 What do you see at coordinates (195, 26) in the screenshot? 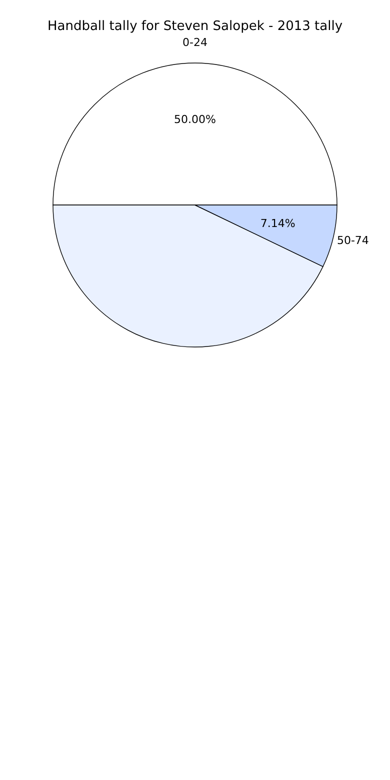
I see `chart-title: Handball tally for Steven Salopek - 2013 tally` at bounding box center [195, 26].